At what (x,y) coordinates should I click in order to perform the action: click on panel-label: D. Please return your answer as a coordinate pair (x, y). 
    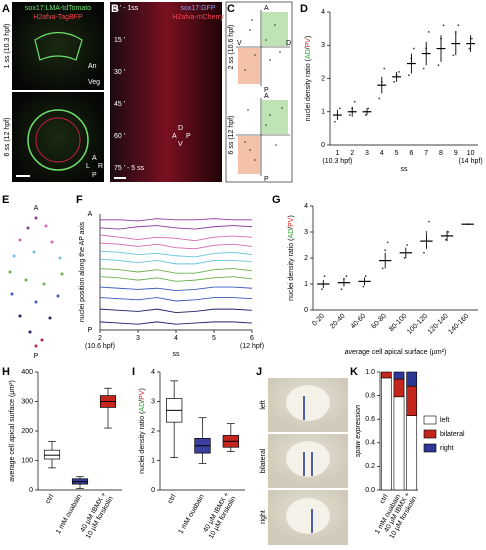
    Looking at the image, I should click on (304, 9).